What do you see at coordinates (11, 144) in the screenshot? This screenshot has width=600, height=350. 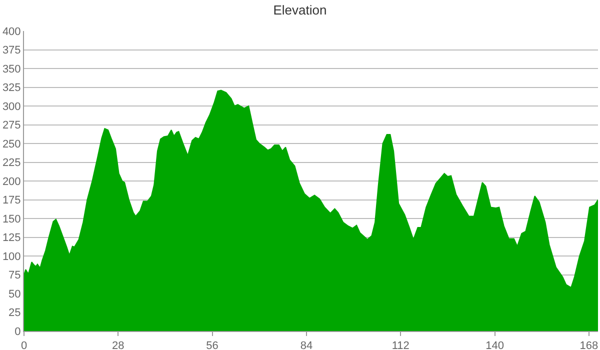 I see `y-tick-label: 250` at bounding box center [11, 144].